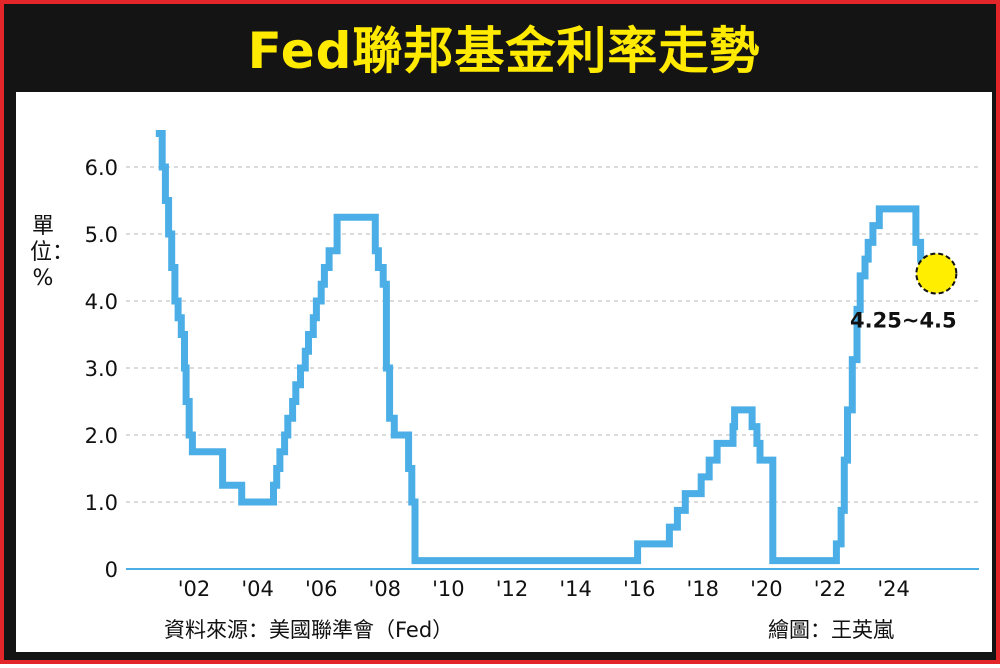 This screenshot has width=1000, height=668. I want to click on x-tick-labels: '02 '04 '06 '08 '10 '12 '14 '16 '18 '20 '22 '24, so click(544, 589).